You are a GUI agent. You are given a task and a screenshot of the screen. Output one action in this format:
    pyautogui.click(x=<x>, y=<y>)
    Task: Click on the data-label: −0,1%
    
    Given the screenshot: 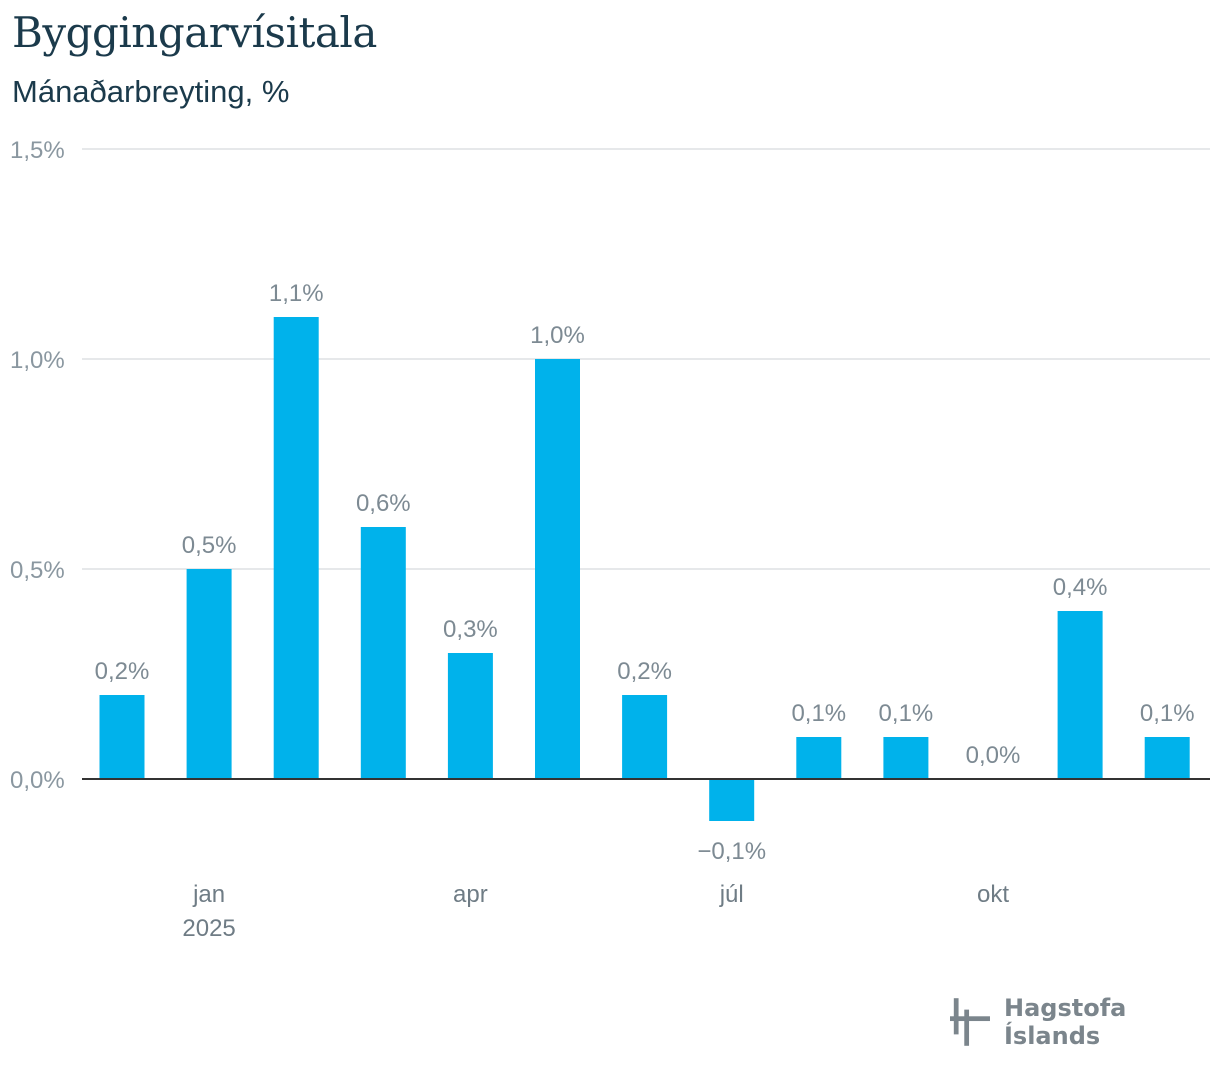 What is the action you would take?
    pyautogui.click(x=731, y=851)
    